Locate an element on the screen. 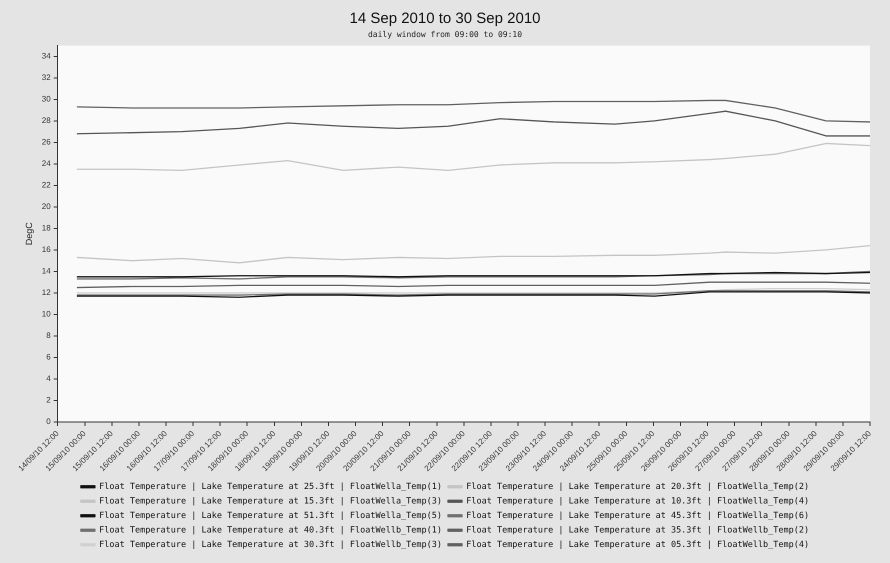 Image resolution: width=890 pixels, height=563 pixels. legend-label: Float Temperature | Lake Temperature at 15.3ft | FloatWella_Temp(3) is located at coordinates (270, 501).